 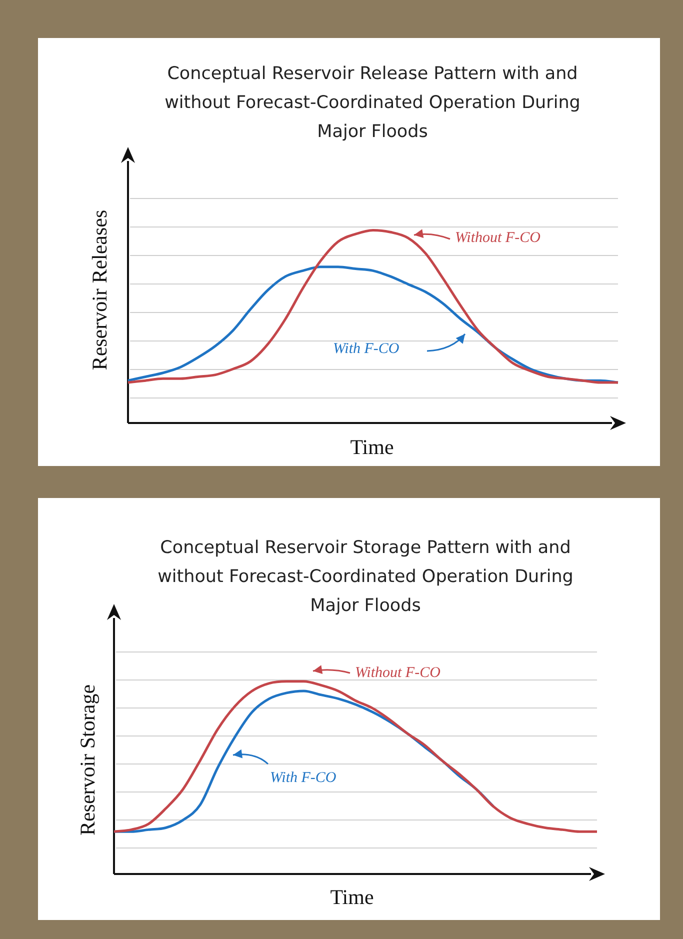 What do you see at coordinates (373, 103) in the screenshot?
I see `chart-title: Conceptual Reservoir Release Pattern with and without Forecast-Coordinated Operation During Major Floods` at bounding box center [373, 103].